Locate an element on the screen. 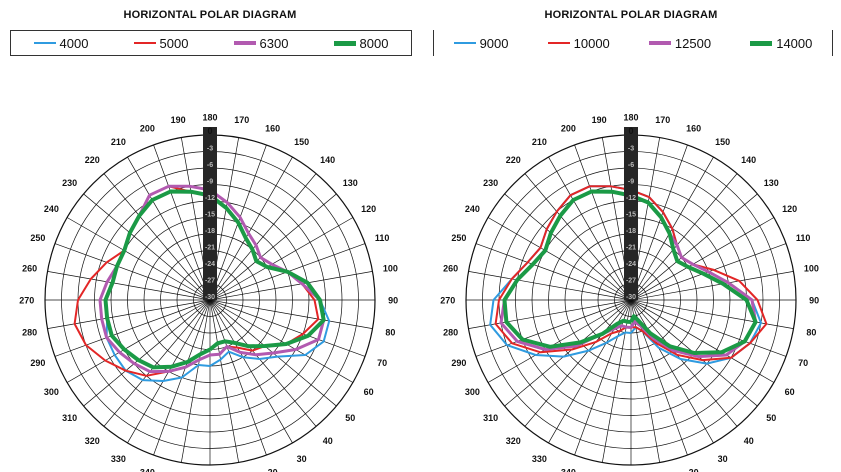 The image size is (841, 472). angle-label: 190 is located at coordinates (178, 120).